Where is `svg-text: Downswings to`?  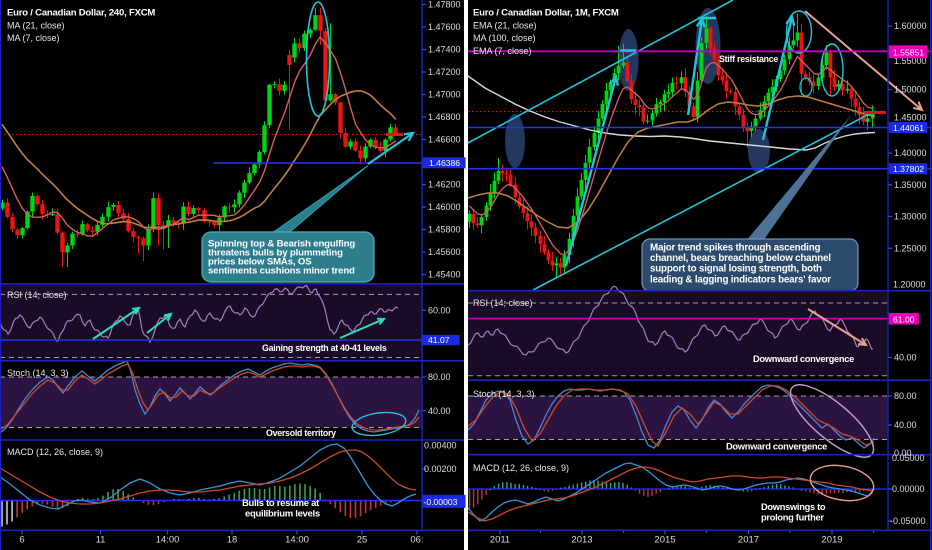
svg-text: Downswings to is located at coordinates (793, 507).